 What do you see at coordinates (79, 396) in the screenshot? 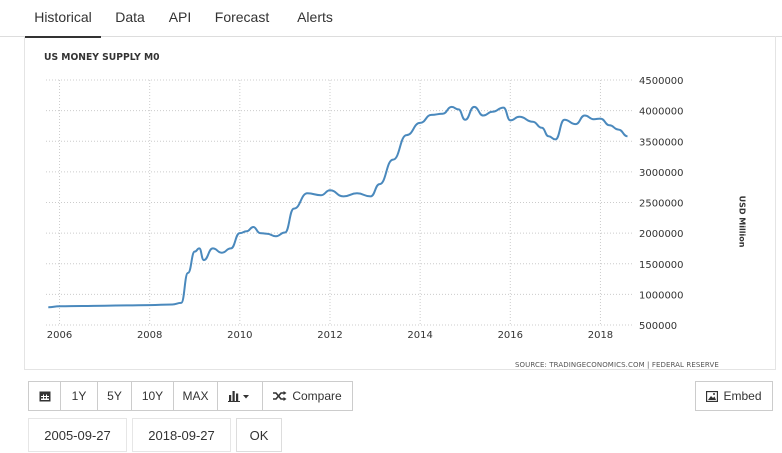
I see `range-1y-button: 1Y` at bounding box center [79, 396].